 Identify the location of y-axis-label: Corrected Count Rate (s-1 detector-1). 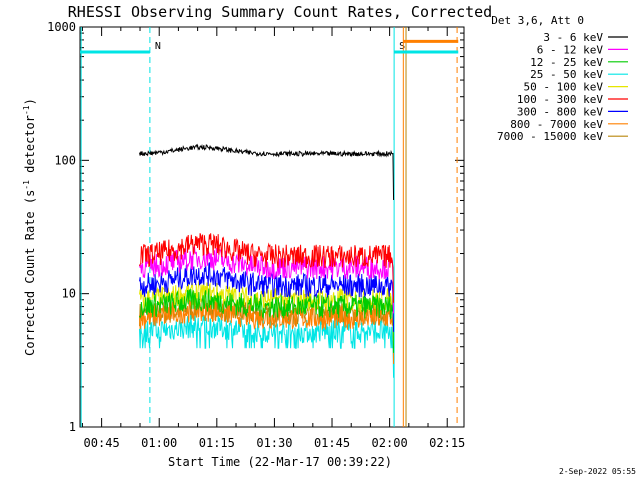
(29, 227).